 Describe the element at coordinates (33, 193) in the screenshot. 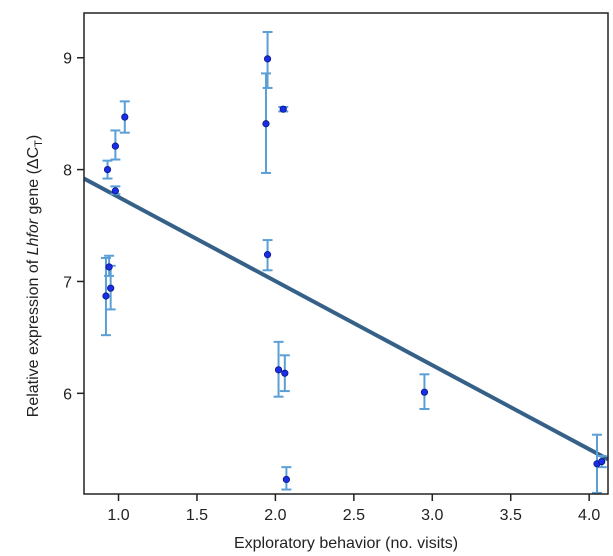

I see `y-label-middle: gene (` at that location.